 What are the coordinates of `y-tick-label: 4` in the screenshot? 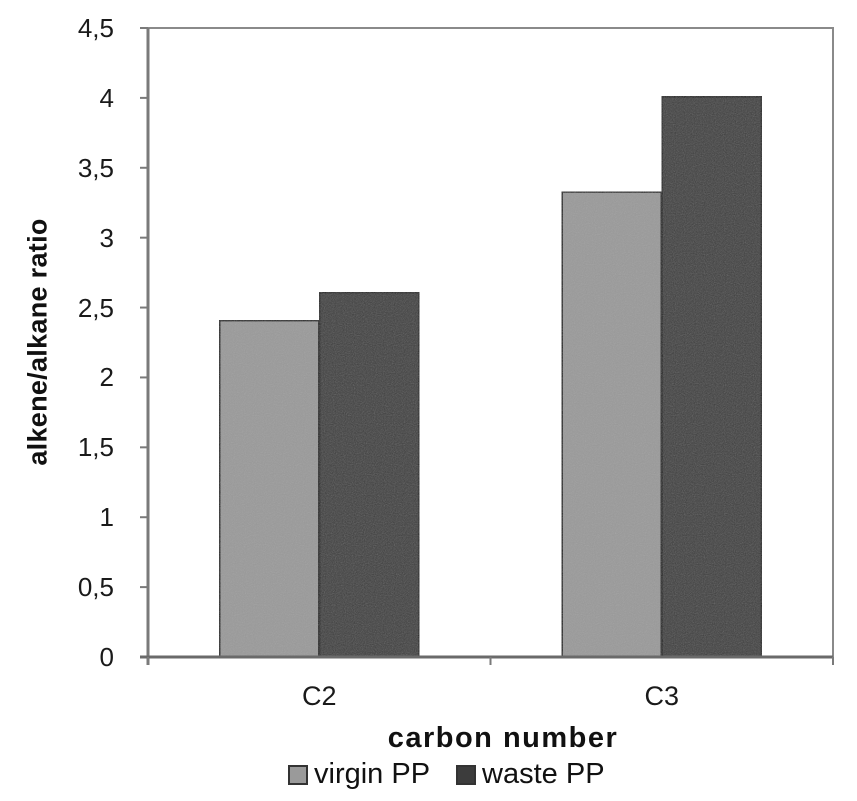 It's located at (106, 97).